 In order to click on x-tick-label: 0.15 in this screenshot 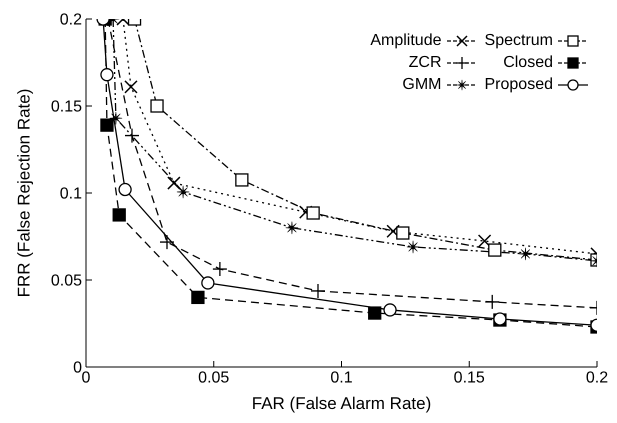, I will do `click(469, 377)`.